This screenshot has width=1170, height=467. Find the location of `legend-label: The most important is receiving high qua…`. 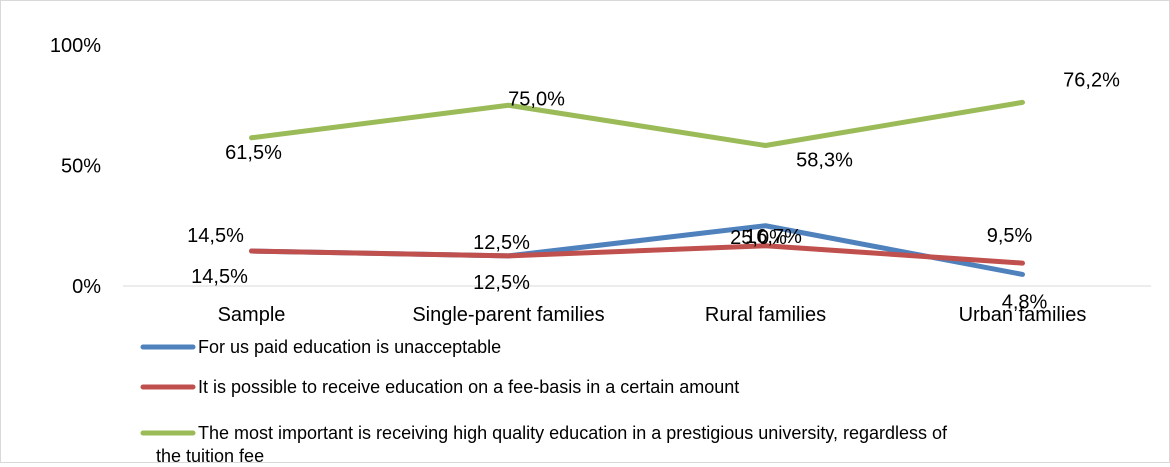

legend-label: The most important is receiving high qua… is located at coordinates (573, 433).